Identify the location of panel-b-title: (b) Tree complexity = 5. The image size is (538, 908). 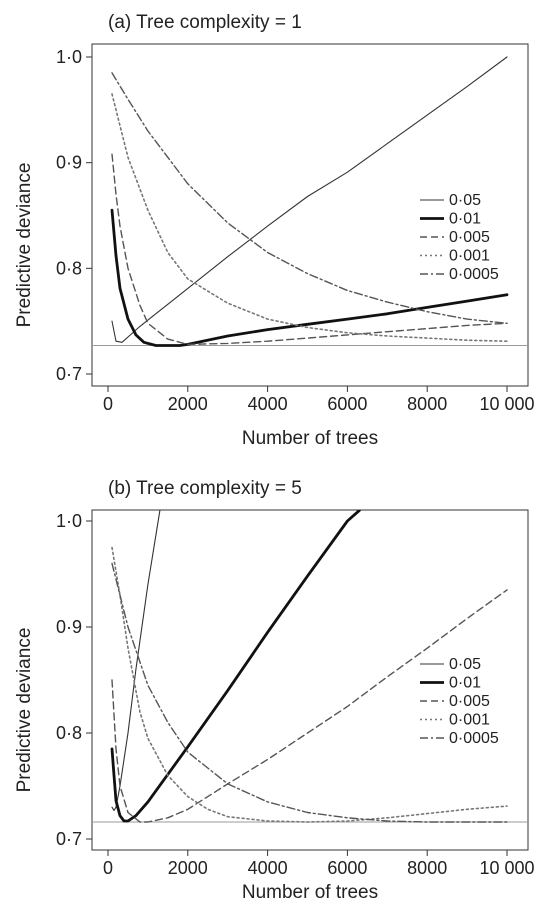
(205, 488).